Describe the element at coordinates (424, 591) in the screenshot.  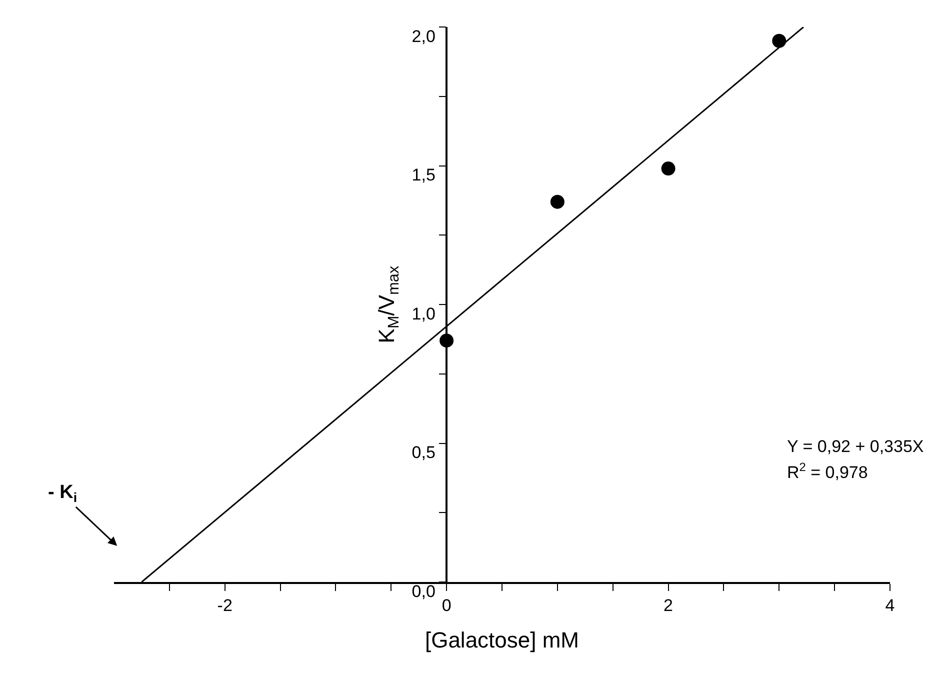
I see `y-tick-label: 0,0` at that location.